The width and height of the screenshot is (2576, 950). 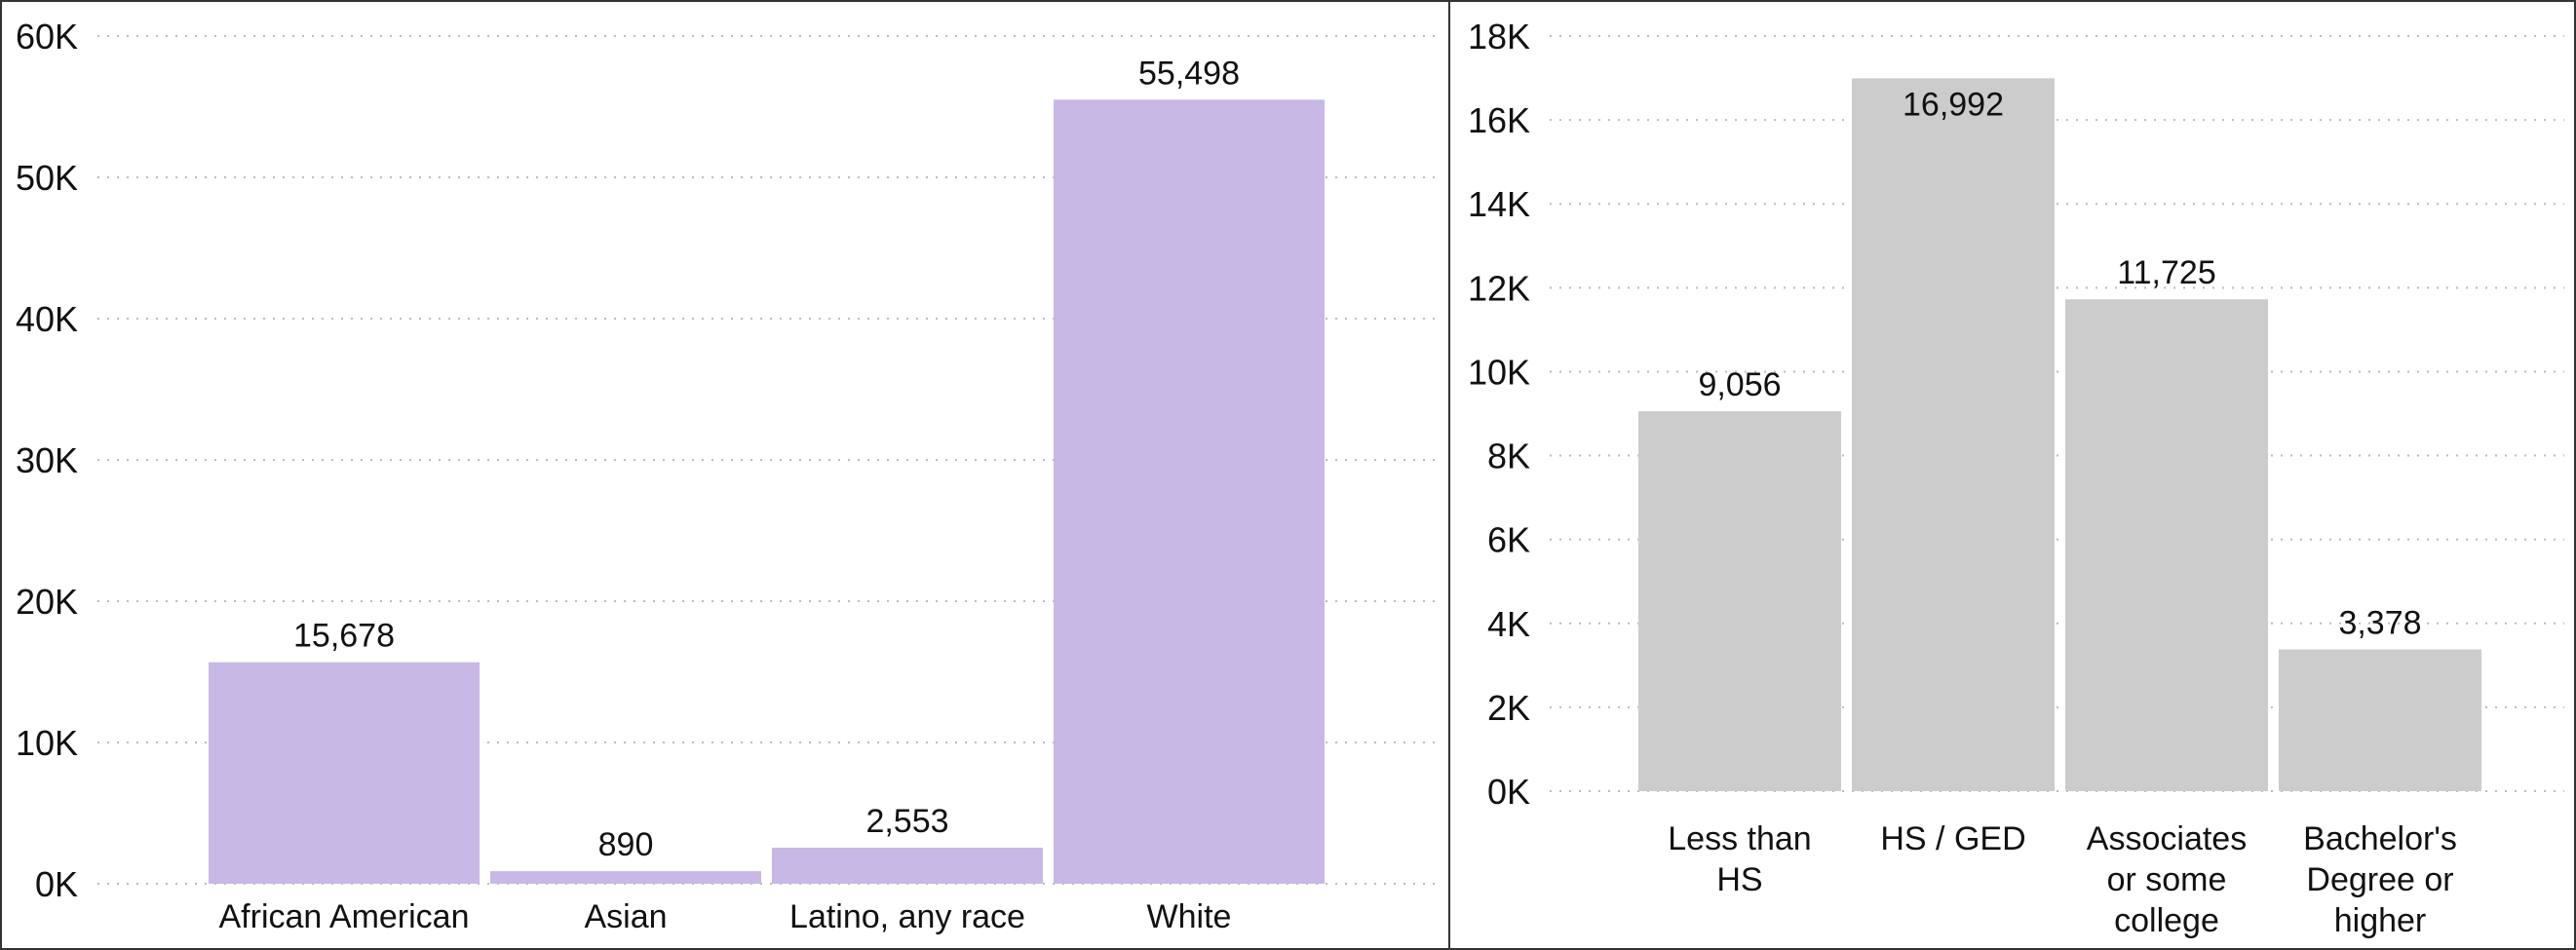 I want to click on bar-value-label: 11,725, so click(x=2166, y=272).